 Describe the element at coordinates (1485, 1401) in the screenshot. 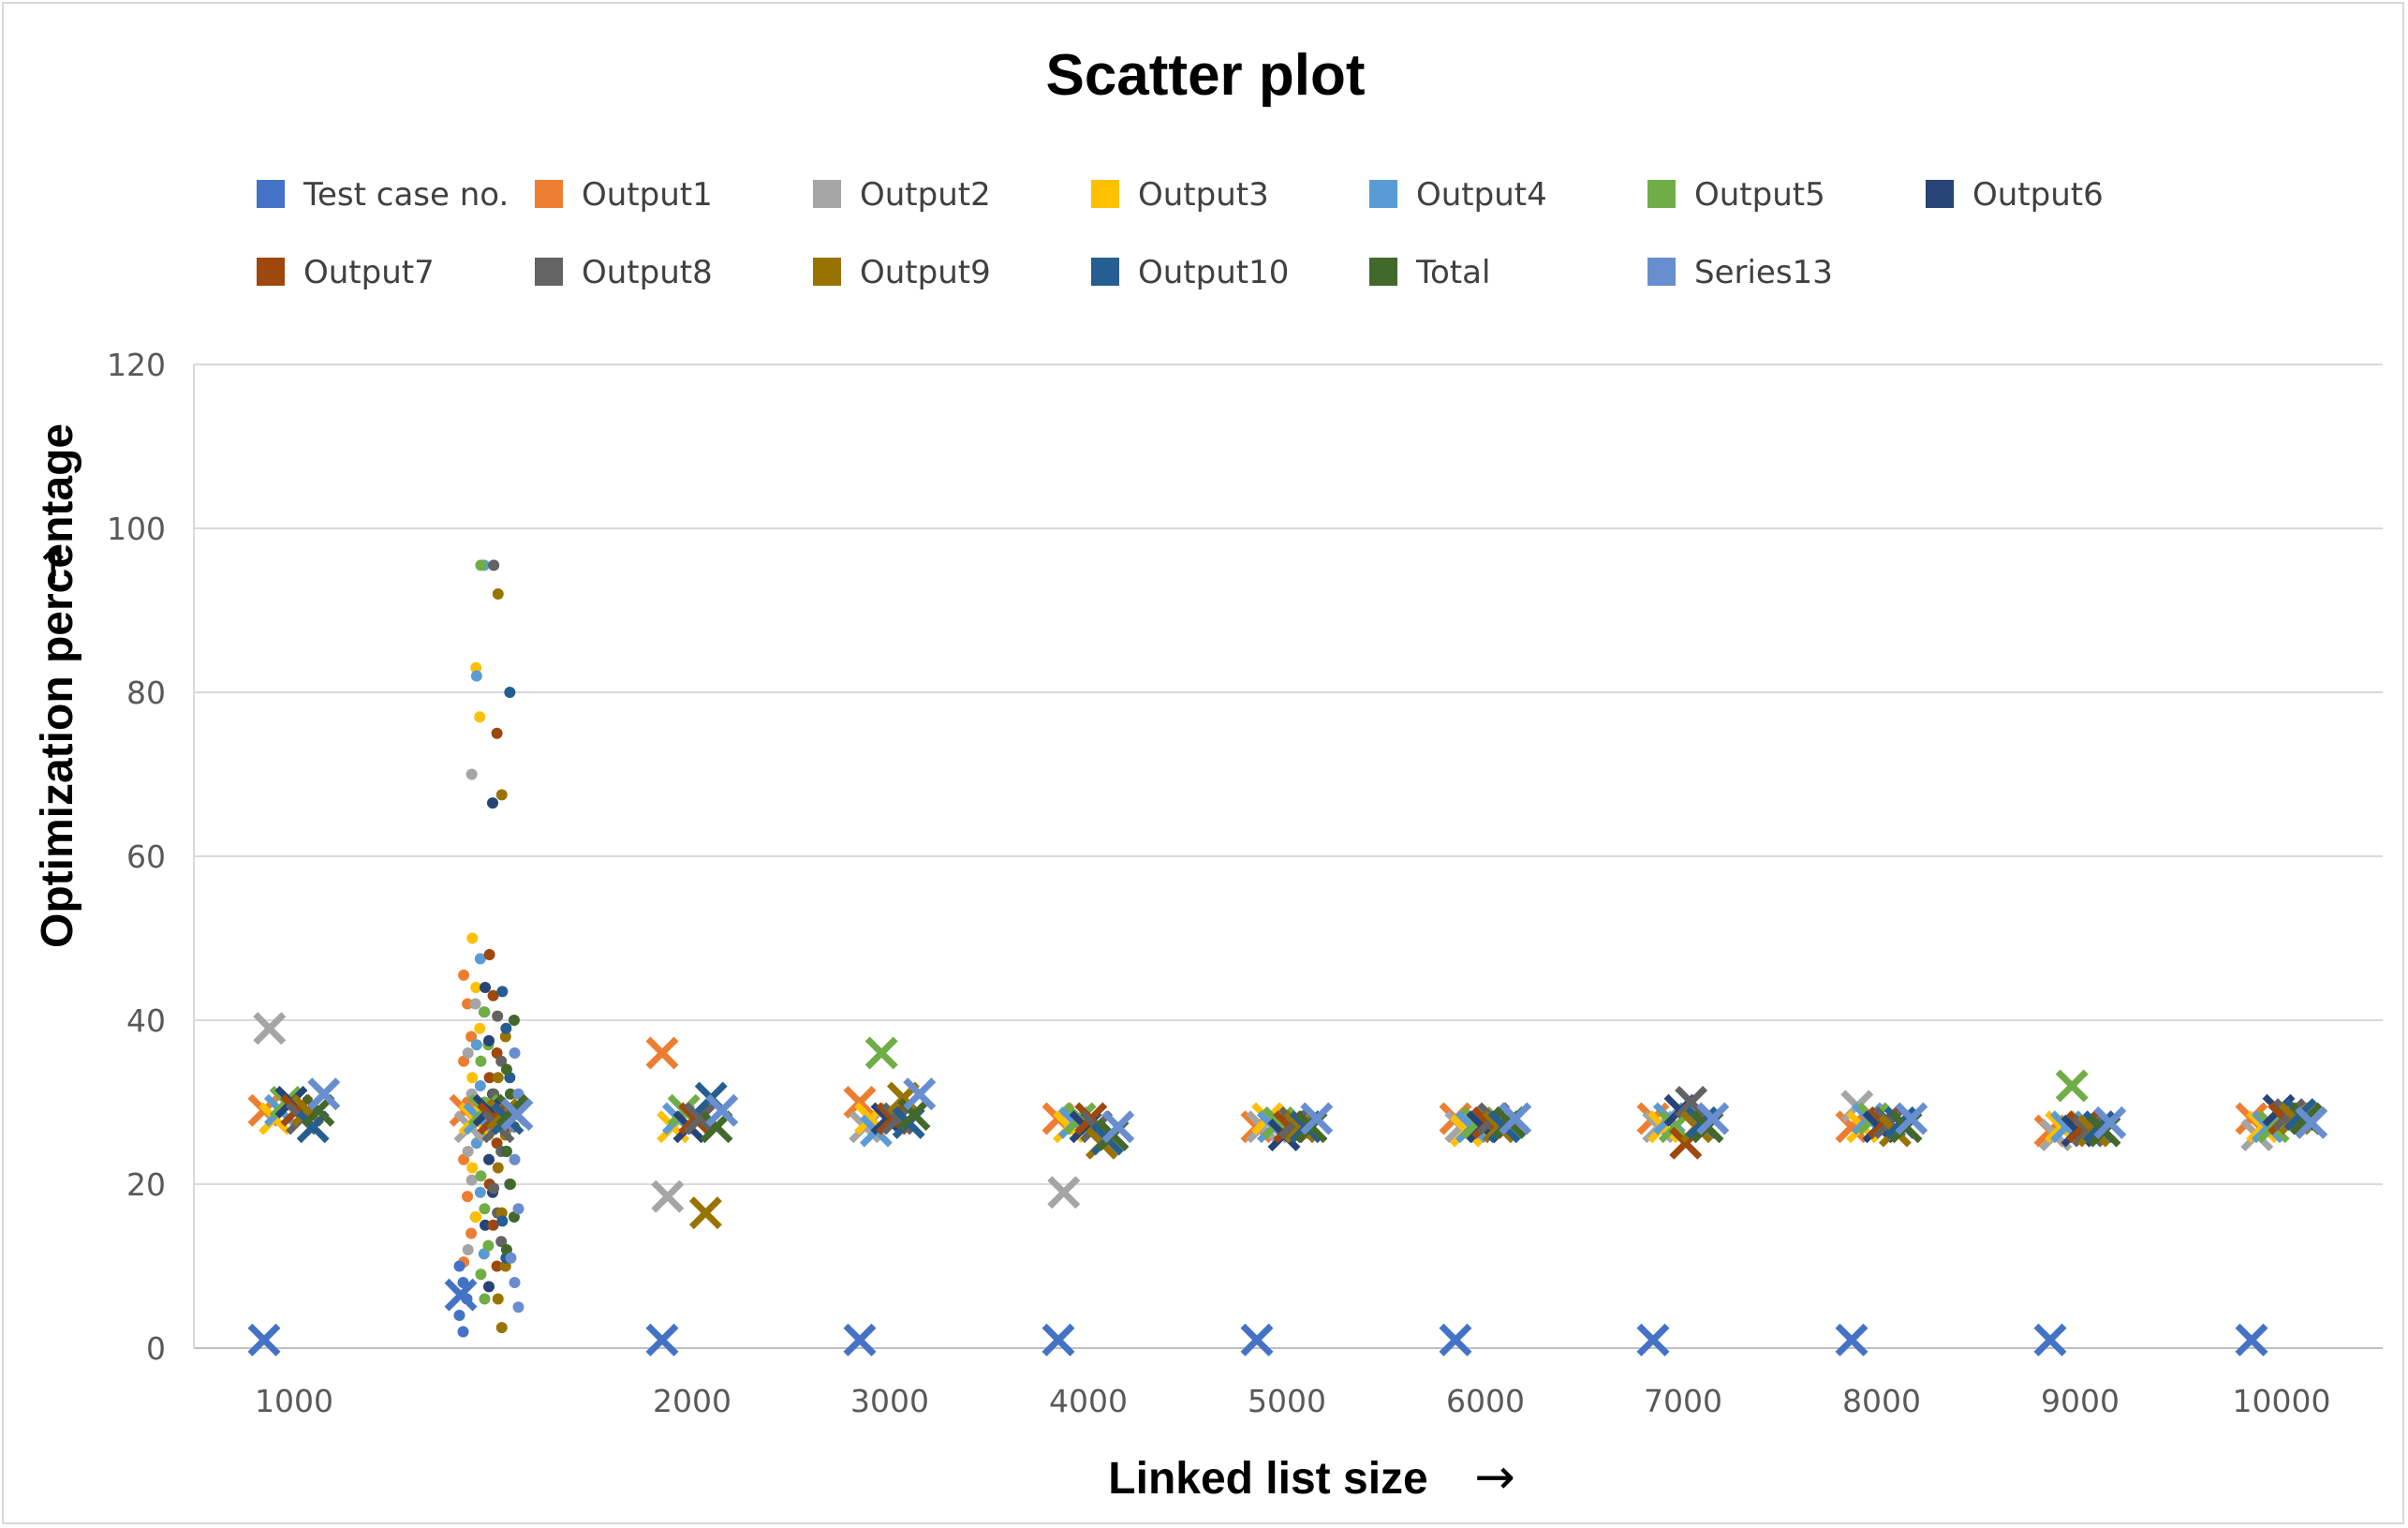

I see `x-tick-label: 6000` at that location.